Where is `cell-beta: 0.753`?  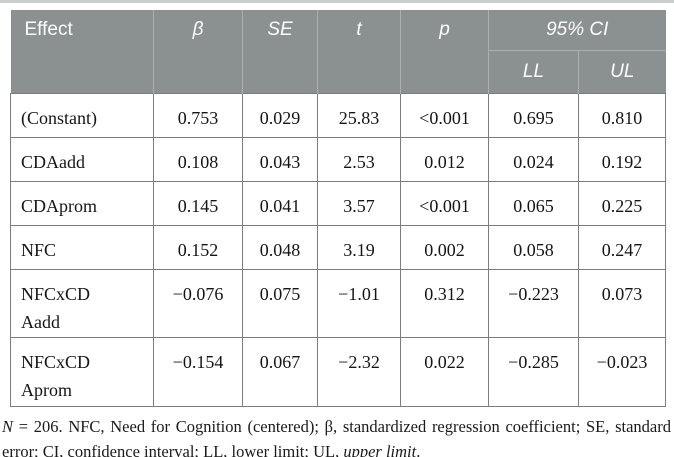
cell-beta: 0.753 is located at coordinates (198, 115).